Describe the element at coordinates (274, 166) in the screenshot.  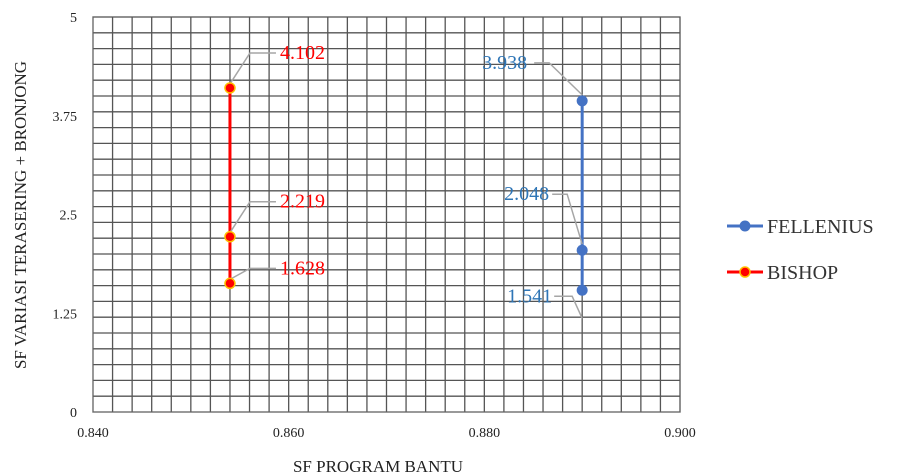
I see `series-bishop: 4.102 2.219 1.628` at that location.